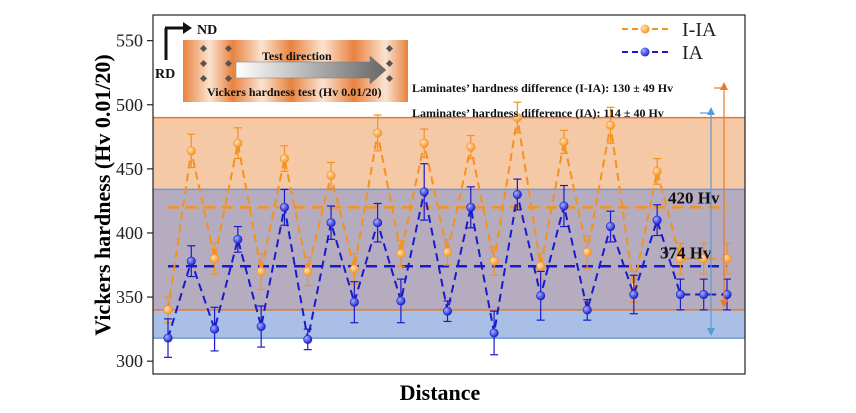 This screenshot has height=413, width=856. I want to click on y-tick-label-0: 300, so click(129, 361).